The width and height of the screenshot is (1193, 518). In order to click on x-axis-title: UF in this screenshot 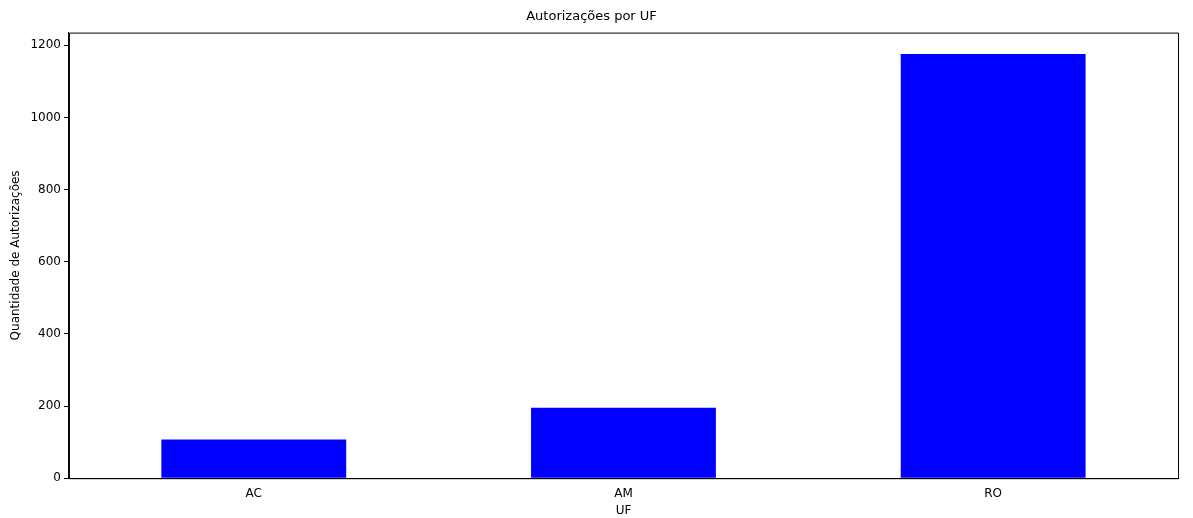, I will do `click(623, 509)`.